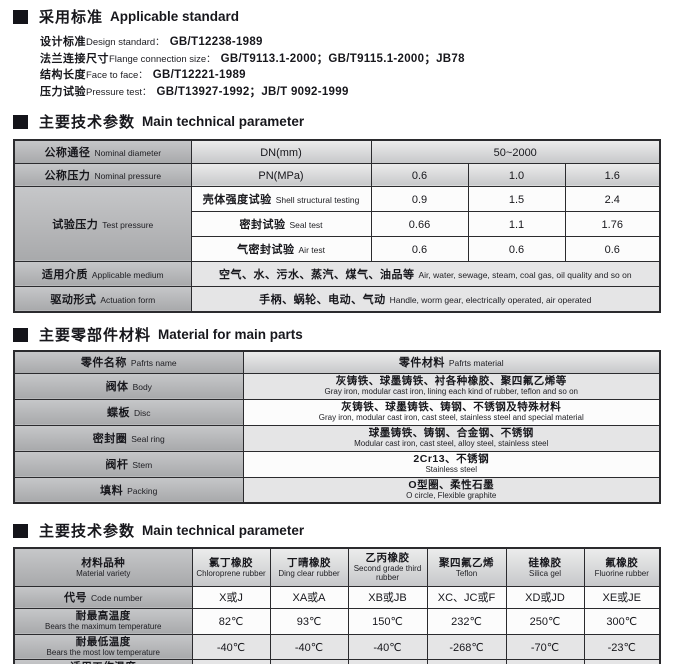 Image resolution: width=676 pixels, height=664 pixels. I want to click on header-zh: 零件名称, so click(103, 363).